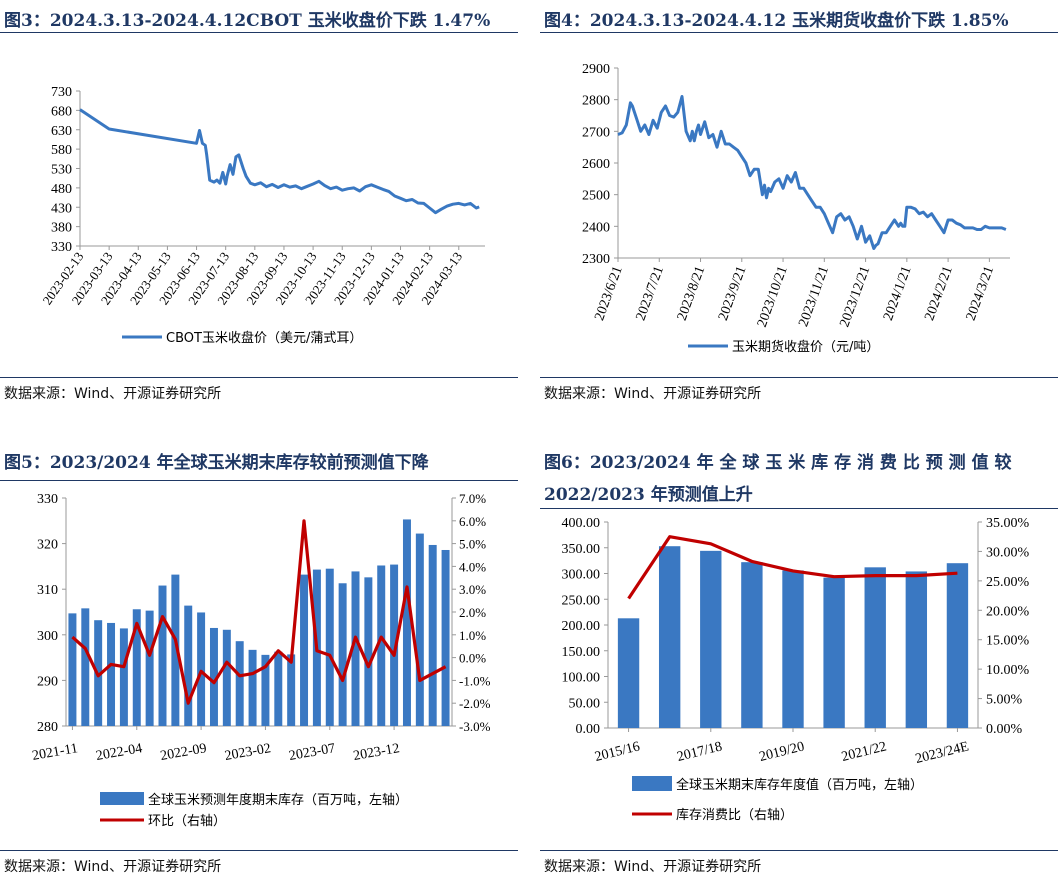  What do you see at coordinates (651, 293) in the screenshot?
I see `x-tick-label: 2023/7/21` at bounding box center [651, 293].